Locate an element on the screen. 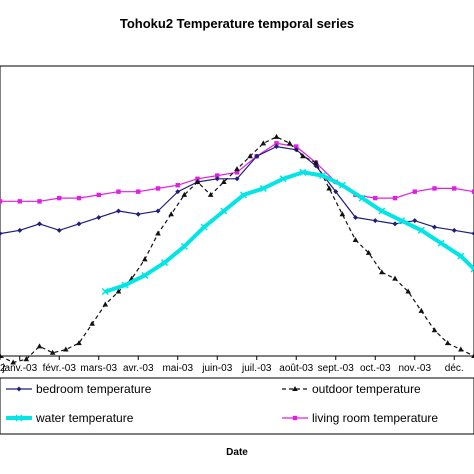 The image size is (474, 474). x-tick-label-12: déc. is located at coordinates (454, 368).